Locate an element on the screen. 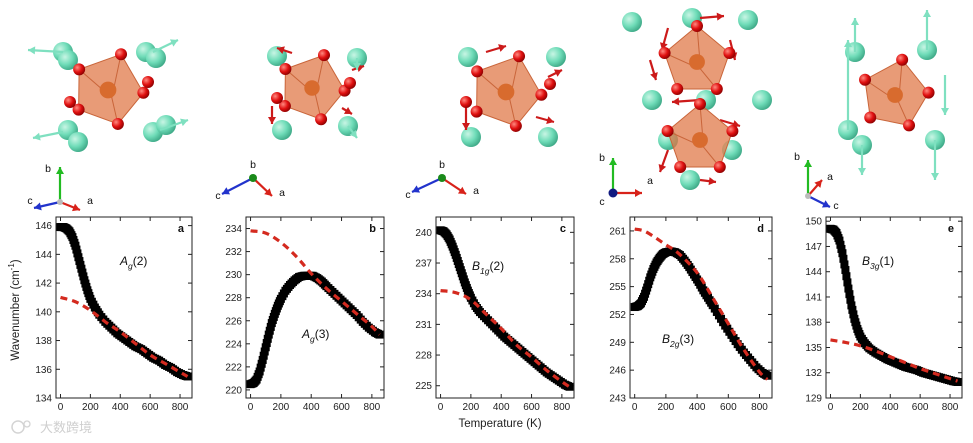 Image resolution: width=973 pixels, height=443 pixels. svg-text: 大数跨境 is located at coordinates (66, 427).